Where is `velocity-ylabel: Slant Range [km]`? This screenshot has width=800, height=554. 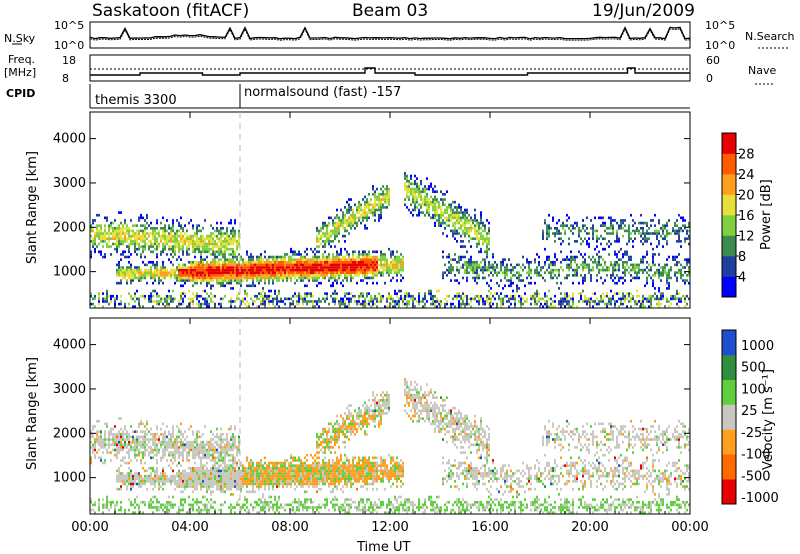
velocity-ylabel: Slant Range [km] is located at coordinates (32, 413).